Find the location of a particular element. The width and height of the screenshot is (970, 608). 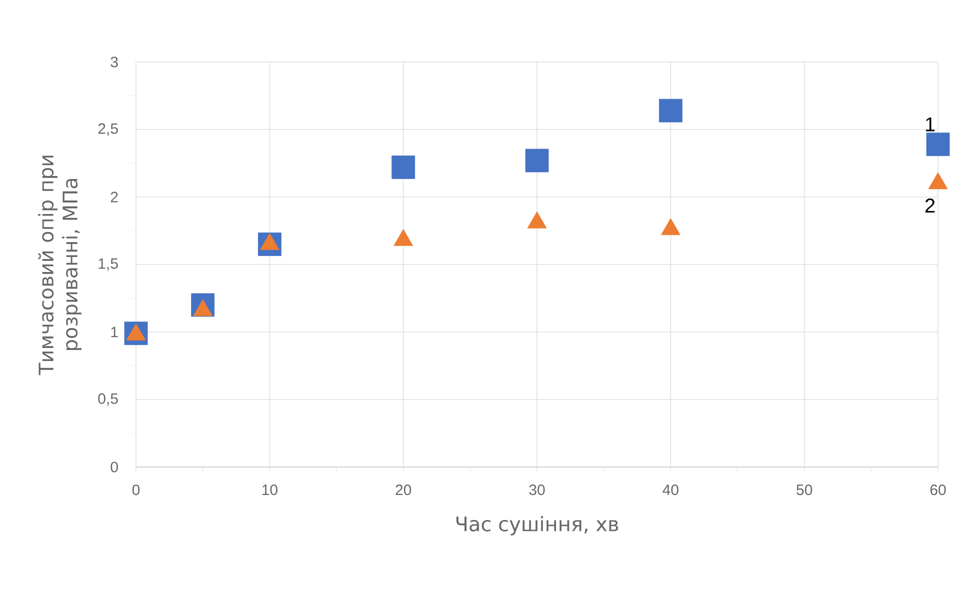

y-axis-title: Тимчасовий опір при розриванні, МПа is located at coordinates (60, 266).